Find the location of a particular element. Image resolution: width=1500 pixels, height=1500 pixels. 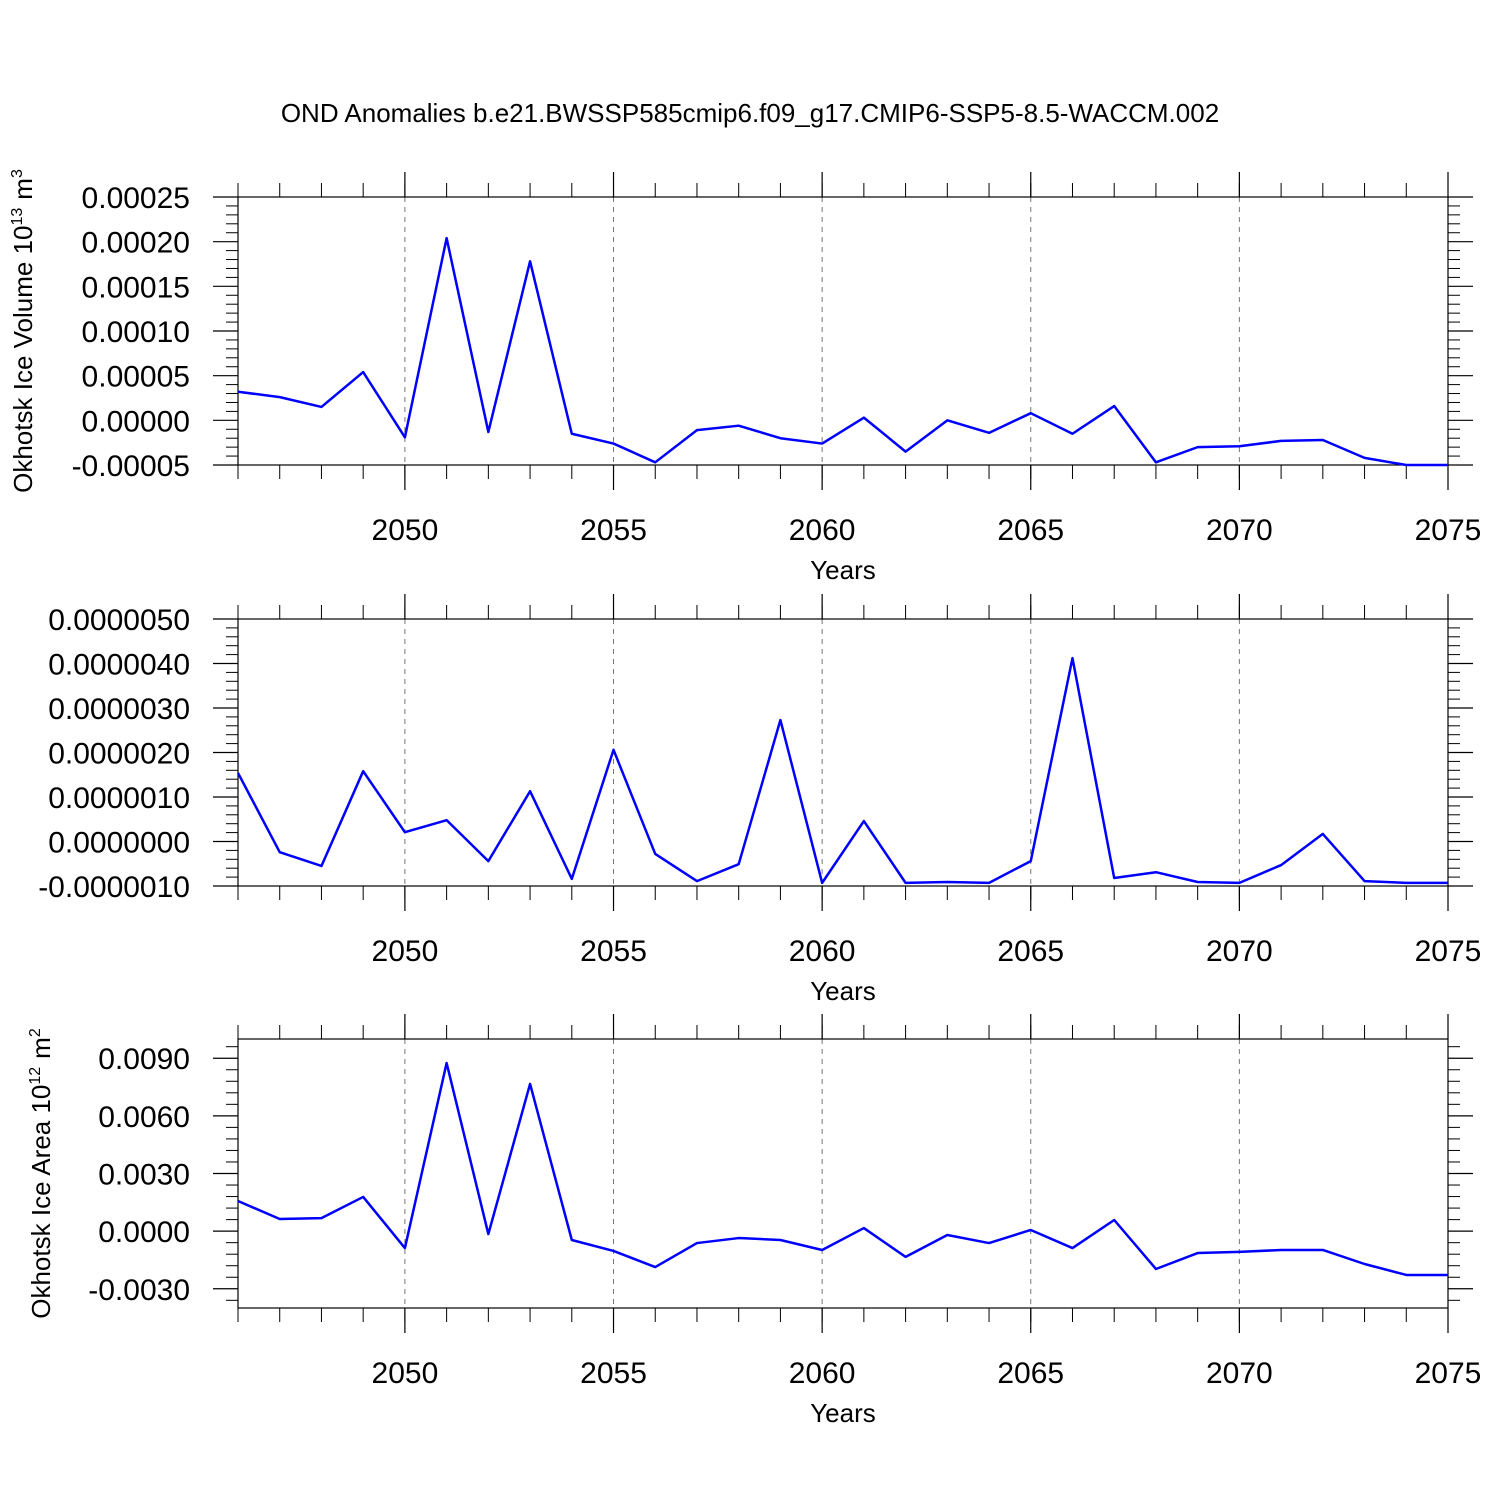

y-tick-label: 0.0000040 is located at coordinates (119, 665).